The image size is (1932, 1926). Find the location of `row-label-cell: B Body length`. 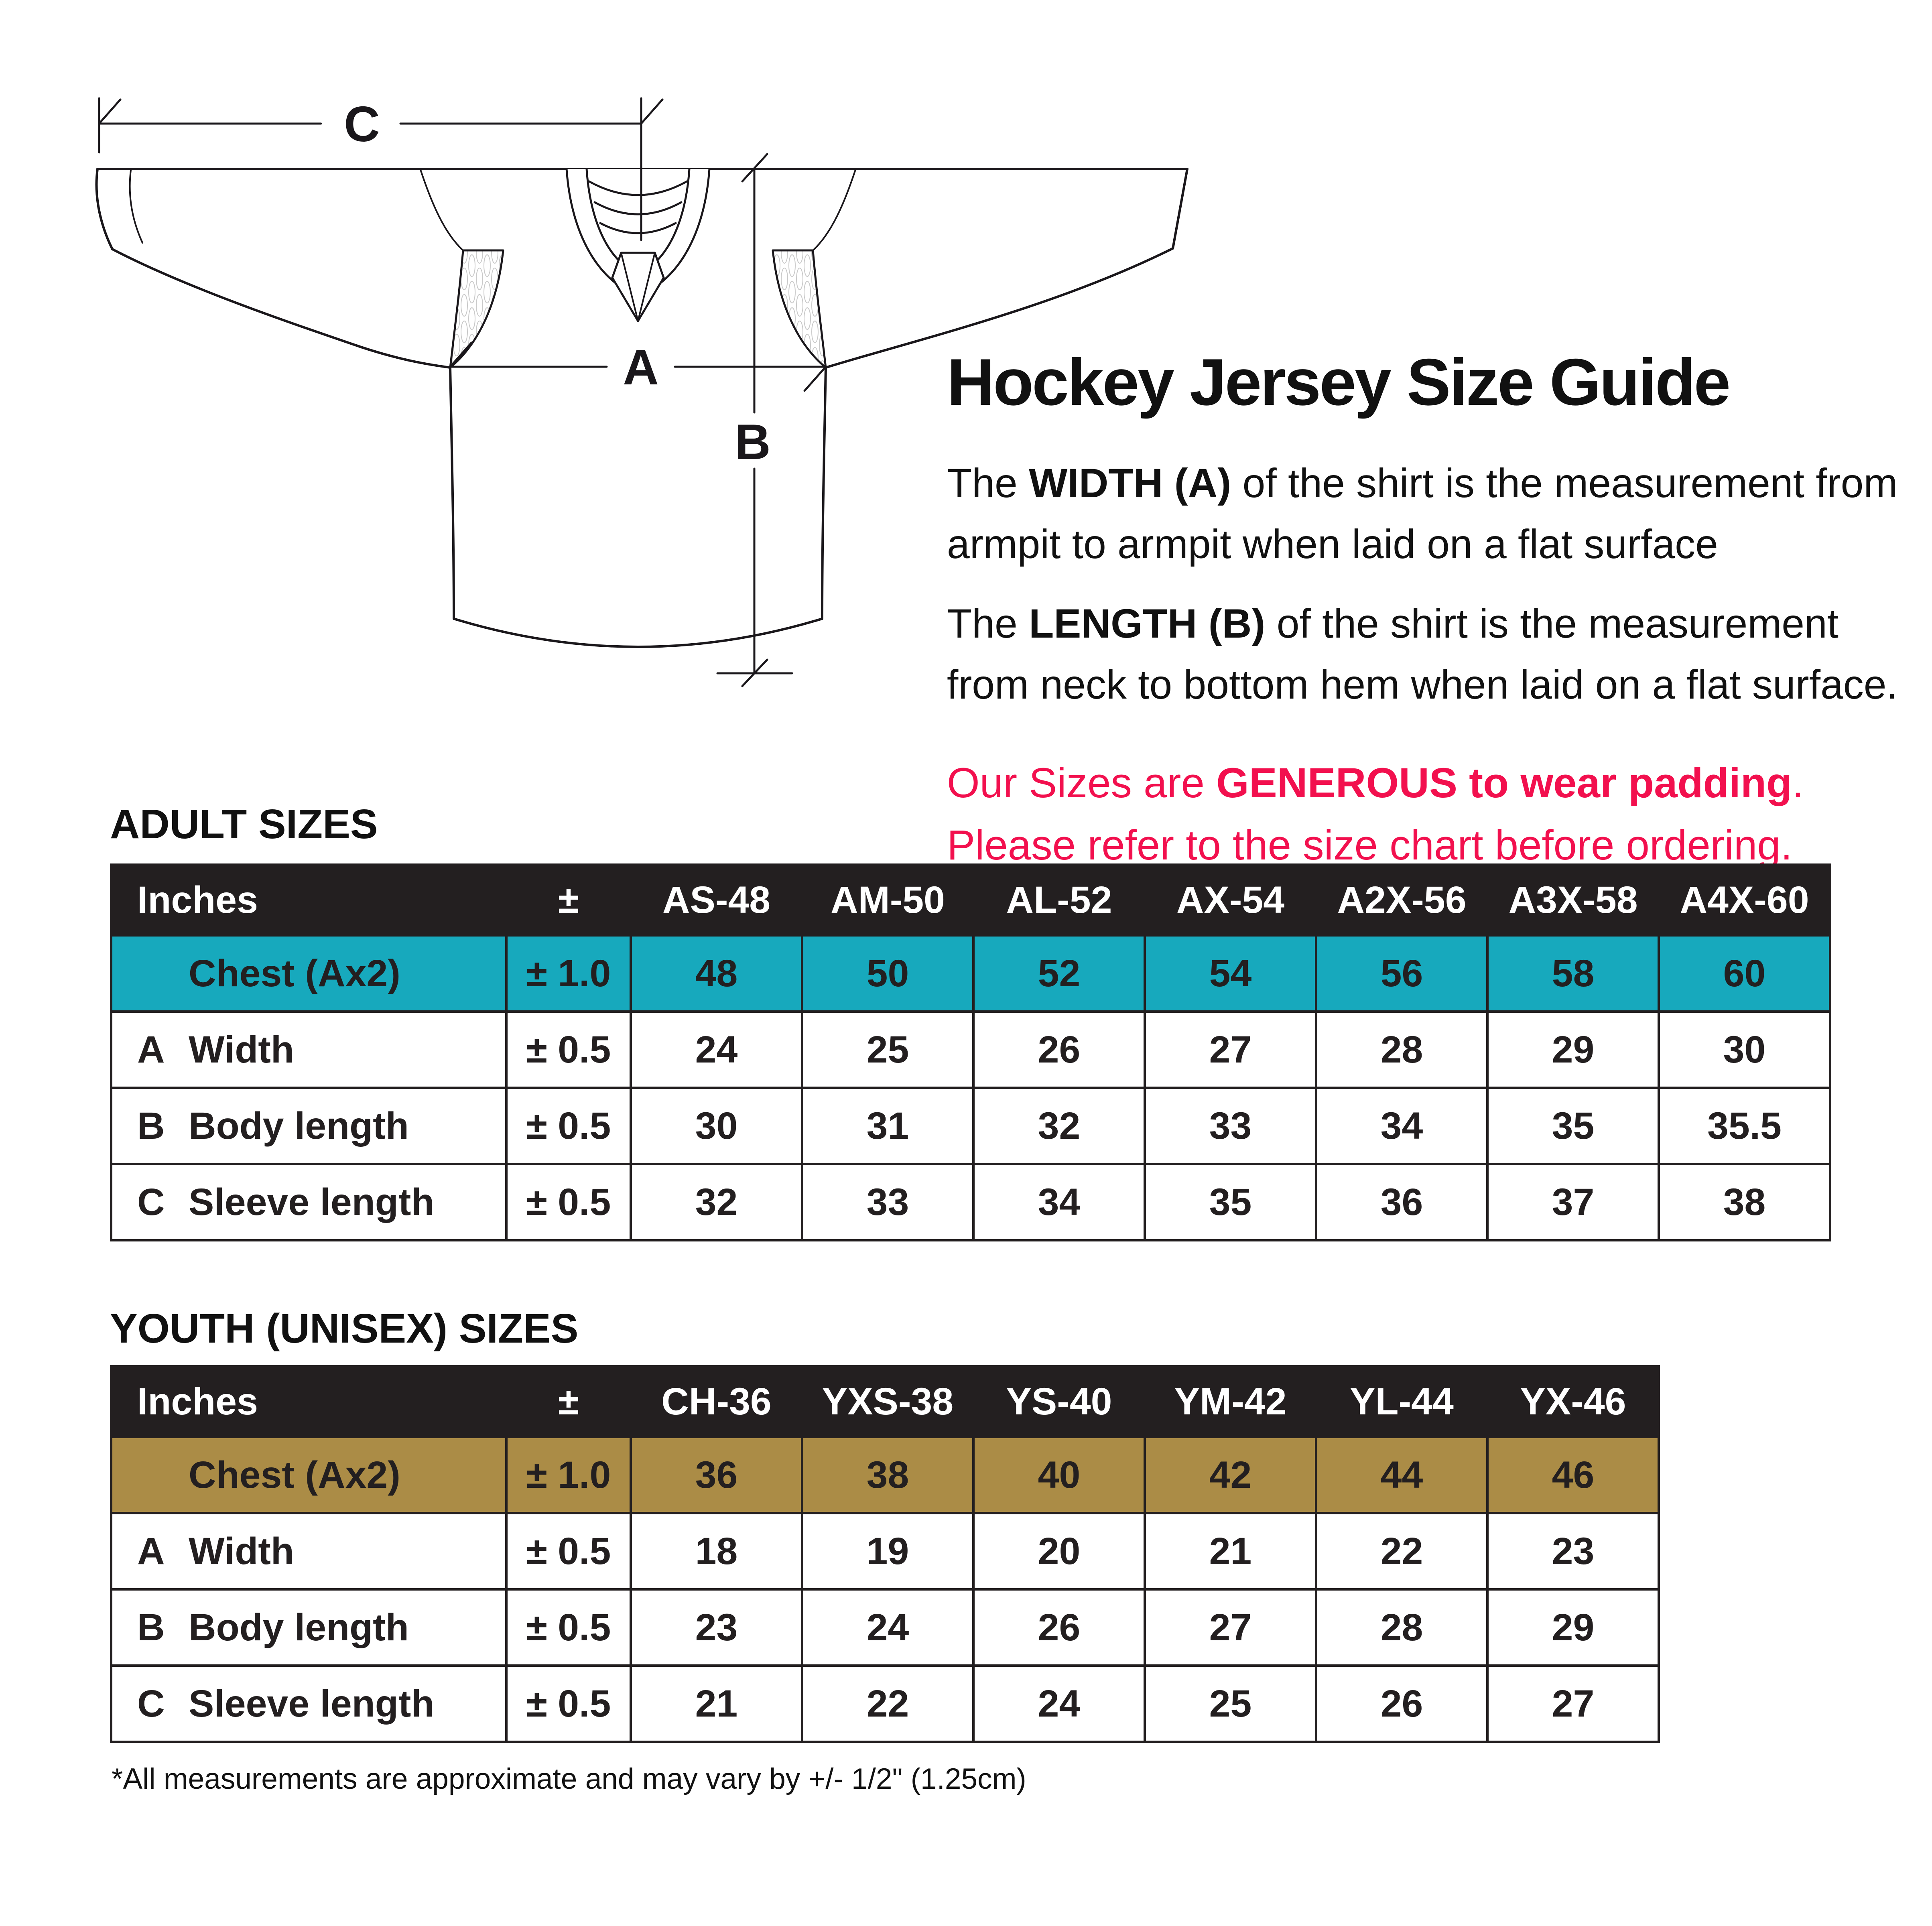

row-label-cell: B Body length is located at coordinates (309, 1627).